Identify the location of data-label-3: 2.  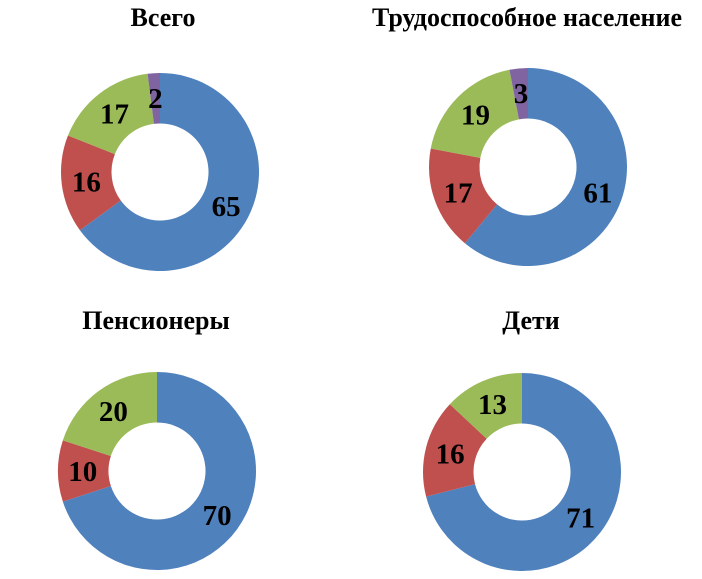
(155, 99).